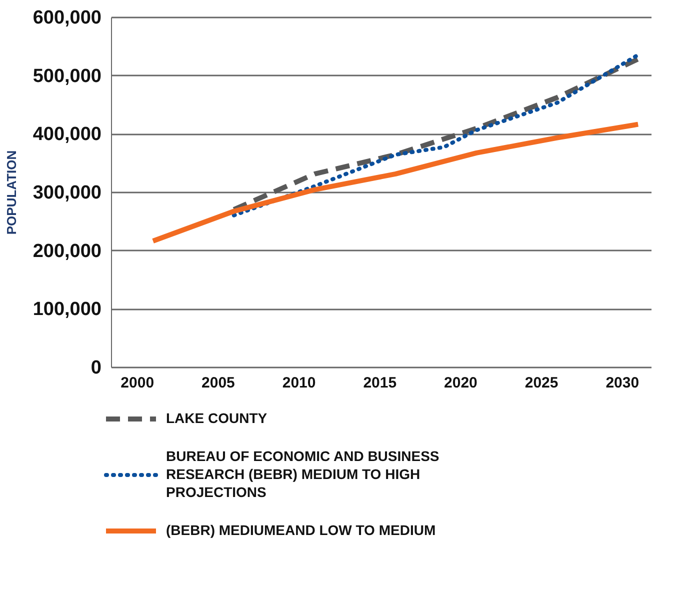  Describe the element at coordinates (67, 18) in the screenshot. I see `y-tick-label: 600,000` at that location.